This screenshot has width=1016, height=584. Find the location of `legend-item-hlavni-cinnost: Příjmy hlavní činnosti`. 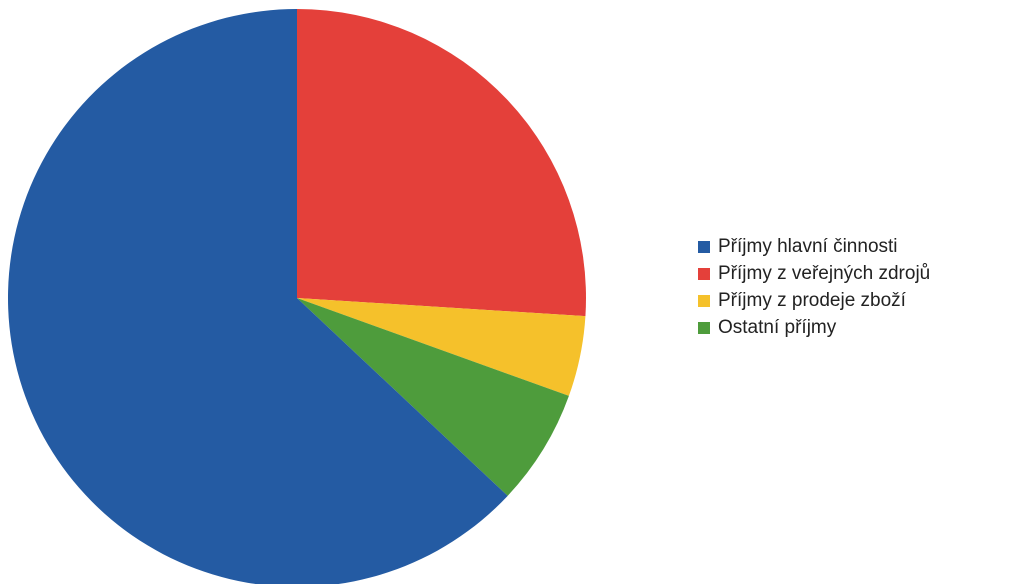

legend-item-hlavni-cinnost: Příjmy hlavní činnosti is located at coordinates (814, 246).